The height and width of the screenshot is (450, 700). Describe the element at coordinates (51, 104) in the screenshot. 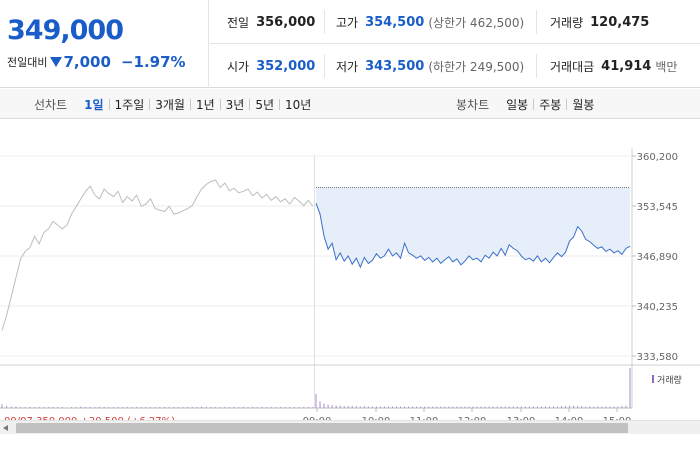

I see `line-chart-title: 선차트` at that location.